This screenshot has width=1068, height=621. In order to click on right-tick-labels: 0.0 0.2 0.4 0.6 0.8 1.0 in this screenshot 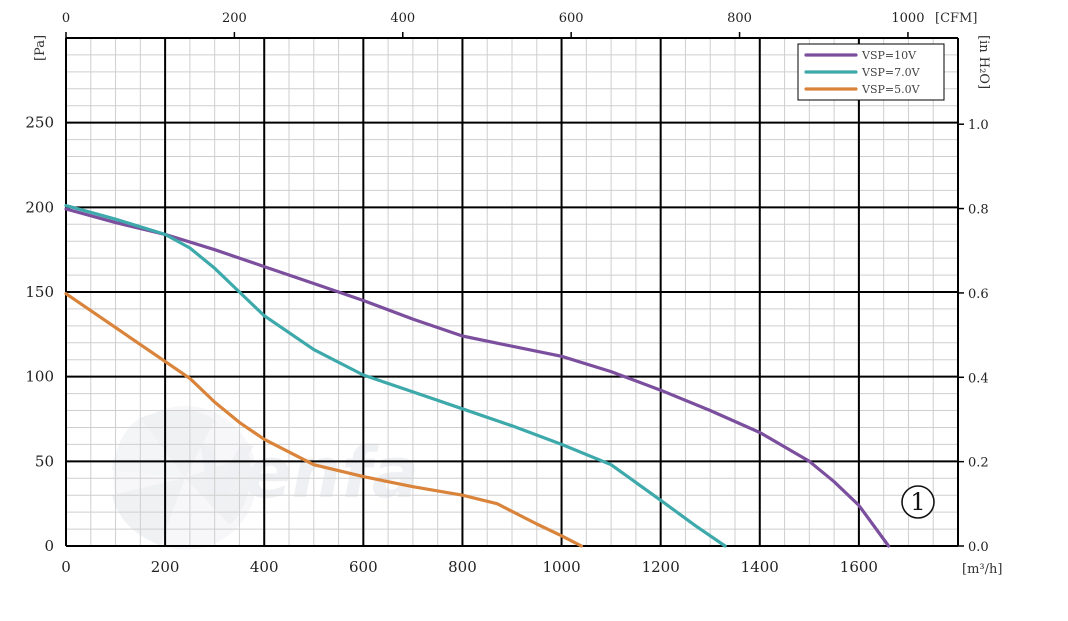, I will do `click(973, 336)`.